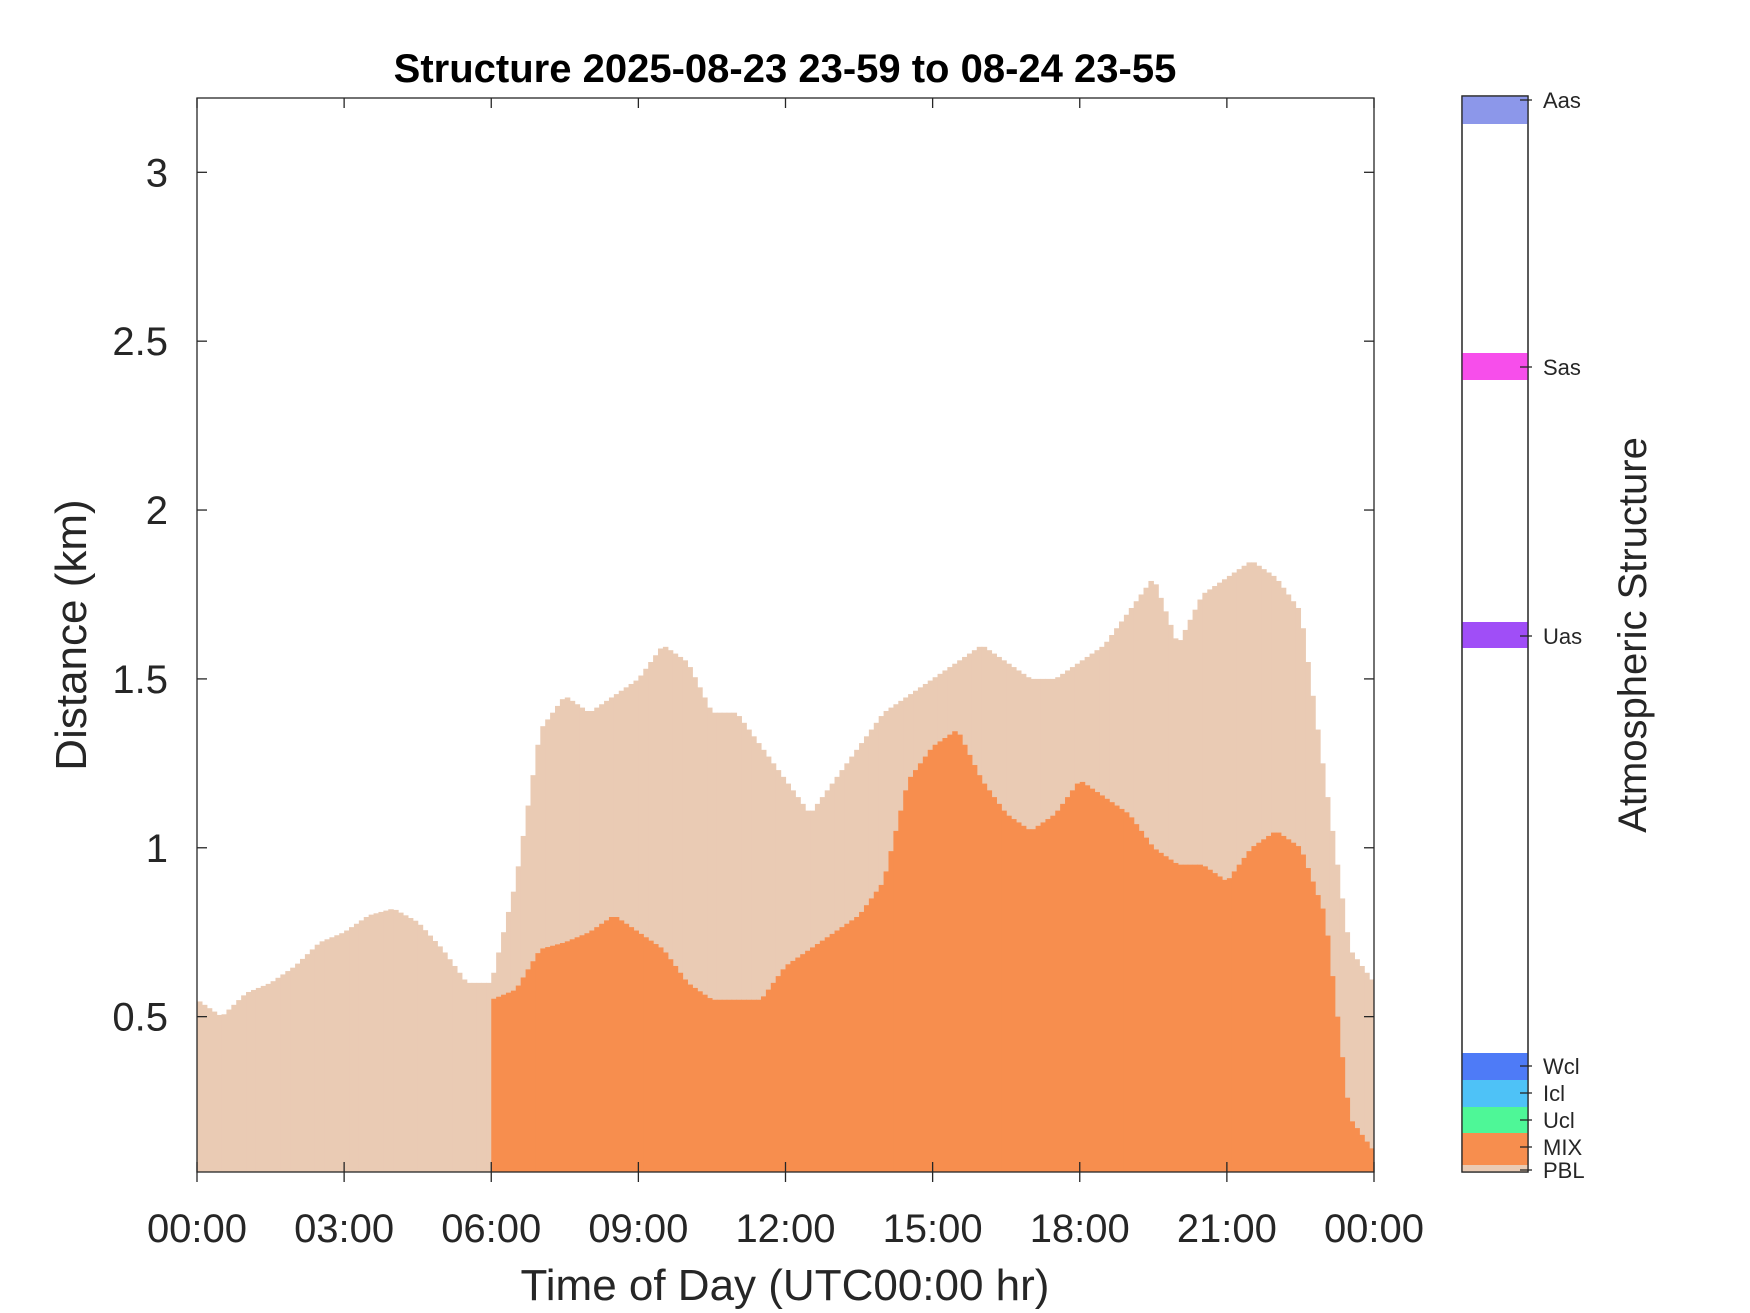  I want to click on x-tick-label: 15:00, so click(933, 1229).